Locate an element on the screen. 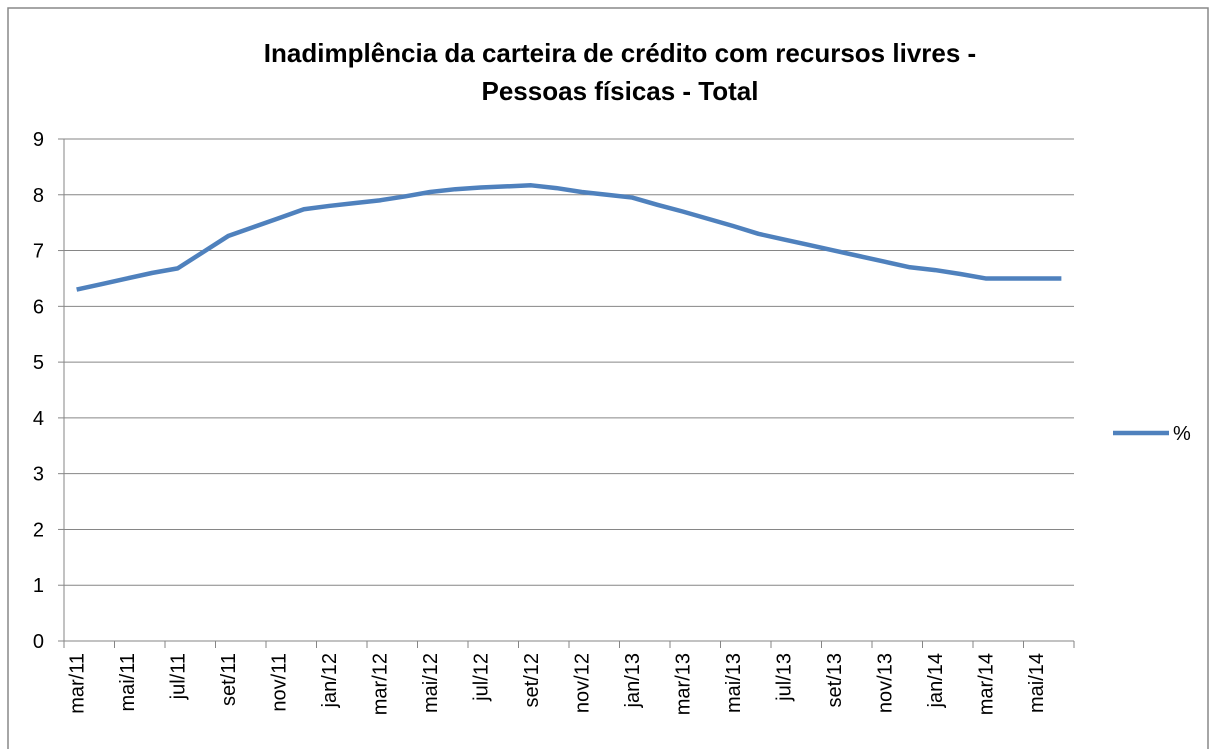 This screenshot has width=1209, height=749. y-tick-label: 6 is located at coordinates (38, 307).